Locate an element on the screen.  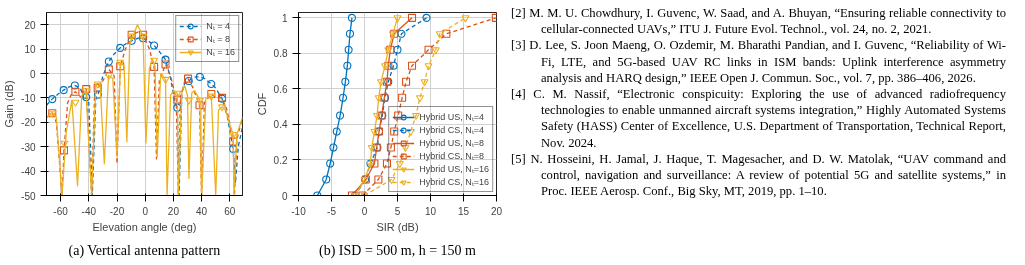
x-tick-label: -10 is located at coordinates (299, 211).